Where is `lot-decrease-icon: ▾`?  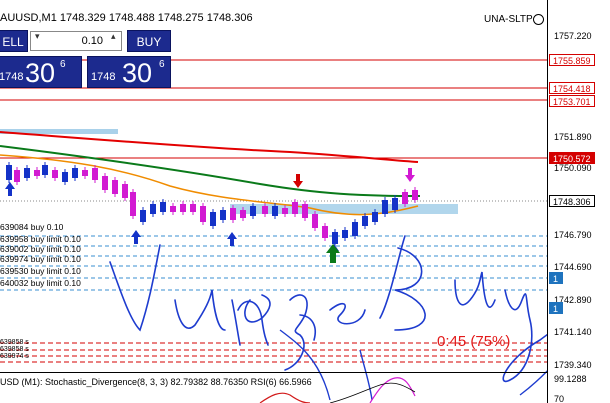
lot-decrease-icon: ▾ is located at coordinates (37, 36).